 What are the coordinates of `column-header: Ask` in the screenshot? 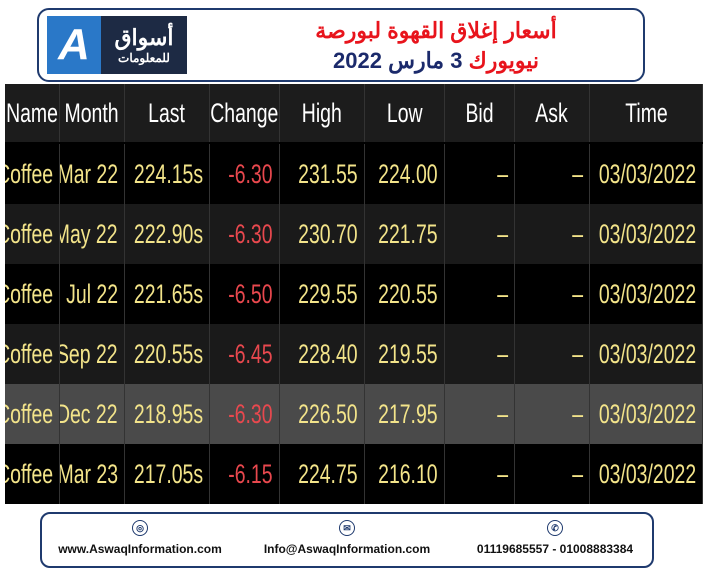 It's located at (552, 113).